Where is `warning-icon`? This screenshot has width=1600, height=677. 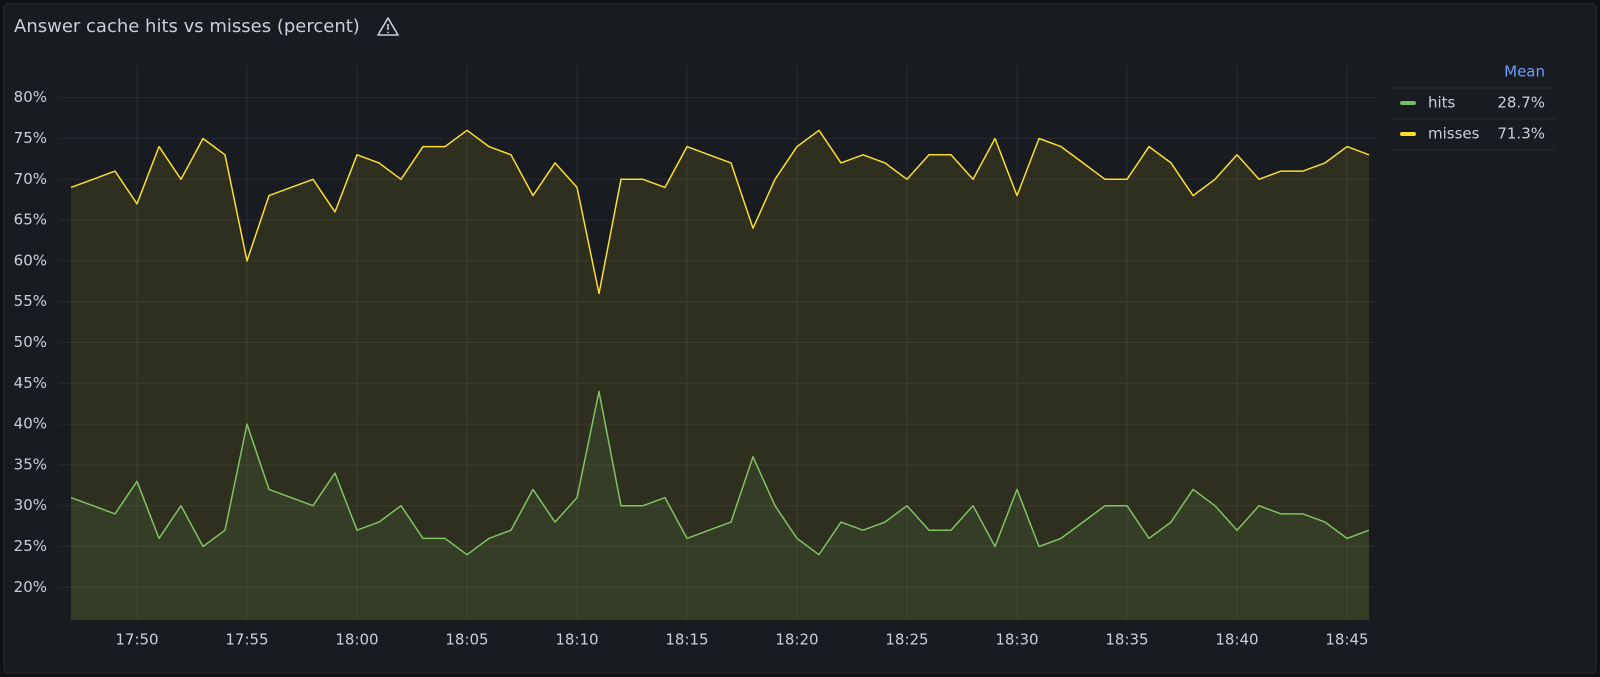 warning-icon is located at coordinates (388, 26).